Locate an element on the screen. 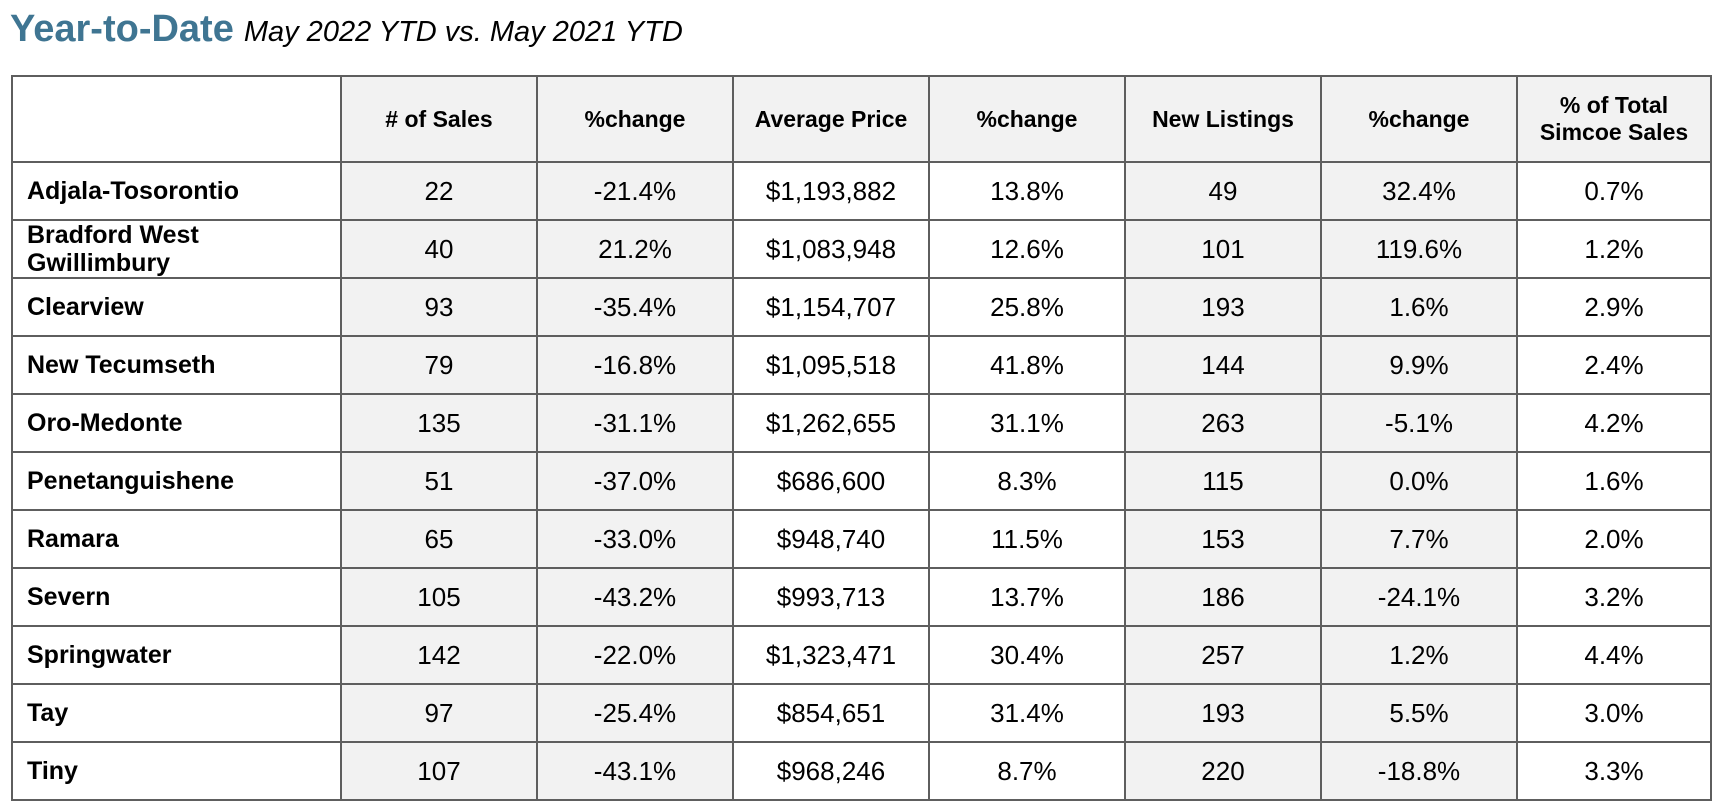 This screenshot has width=1720, height=806. cell-sales: 97 is located at coordinates (439, 713).